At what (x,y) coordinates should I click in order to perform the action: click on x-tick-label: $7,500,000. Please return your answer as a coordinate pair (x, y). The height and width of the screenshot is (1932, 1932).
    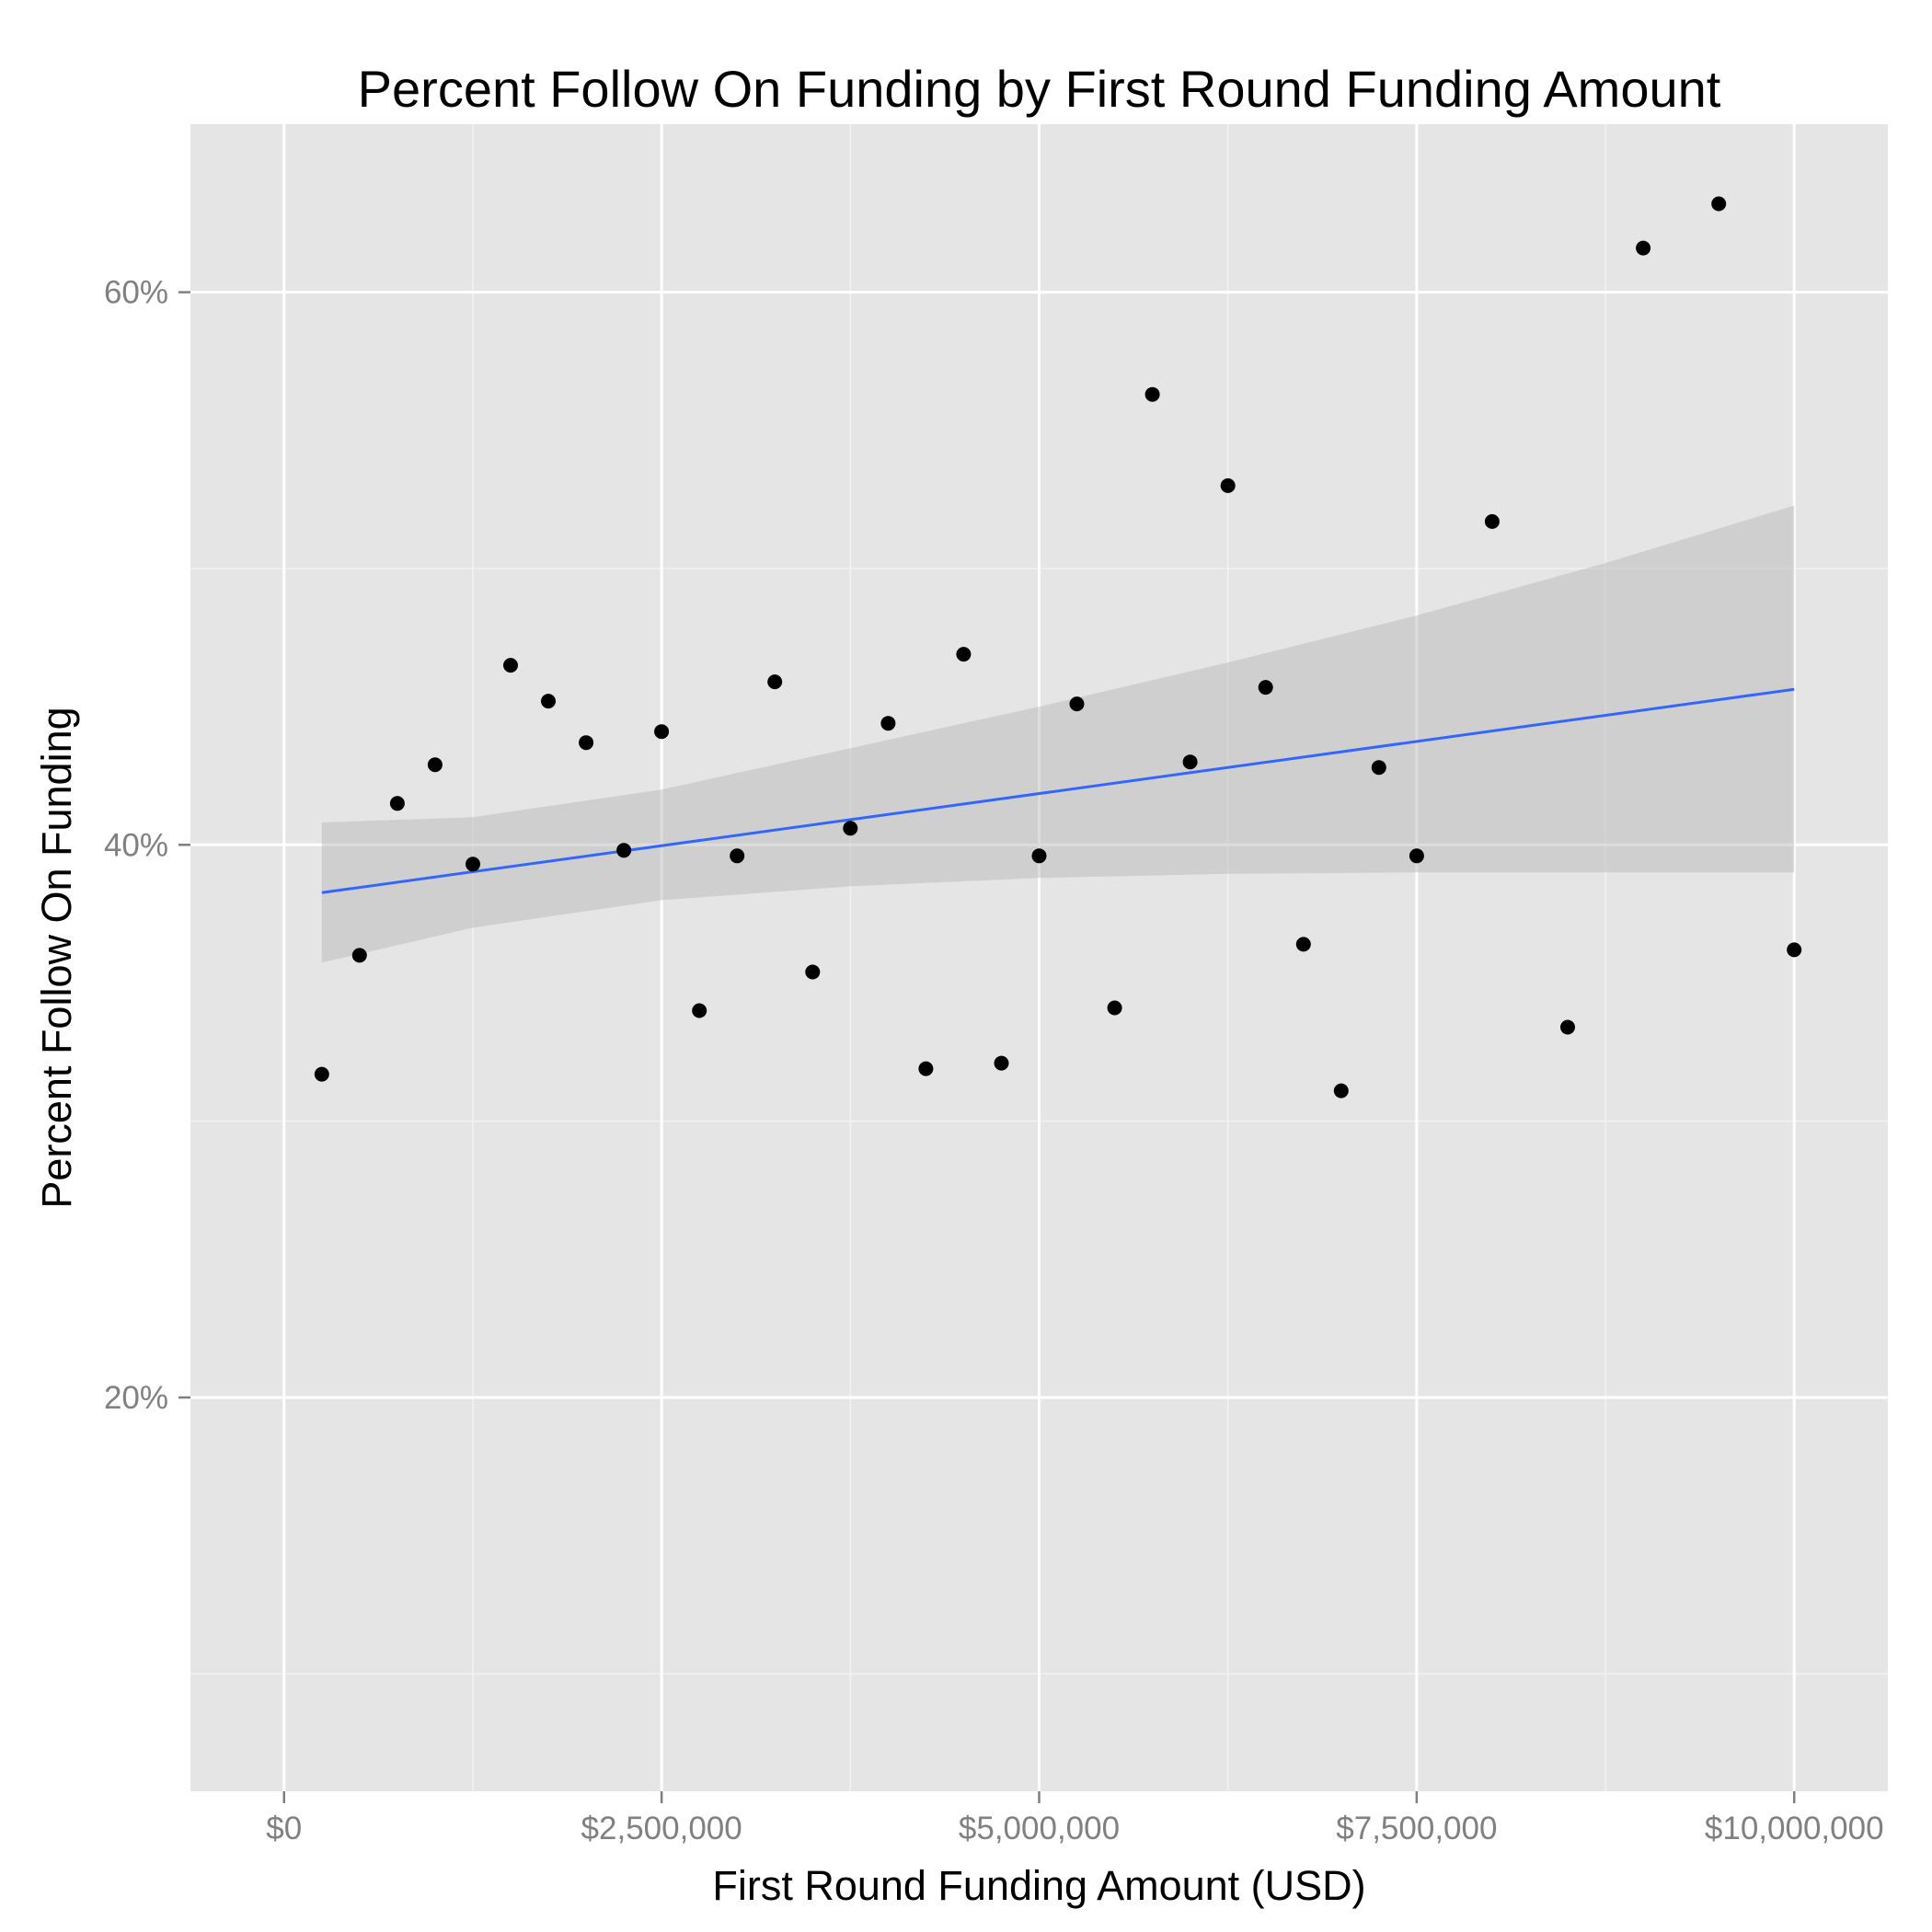
    Looking at the image, I should click on (1416, 1828).